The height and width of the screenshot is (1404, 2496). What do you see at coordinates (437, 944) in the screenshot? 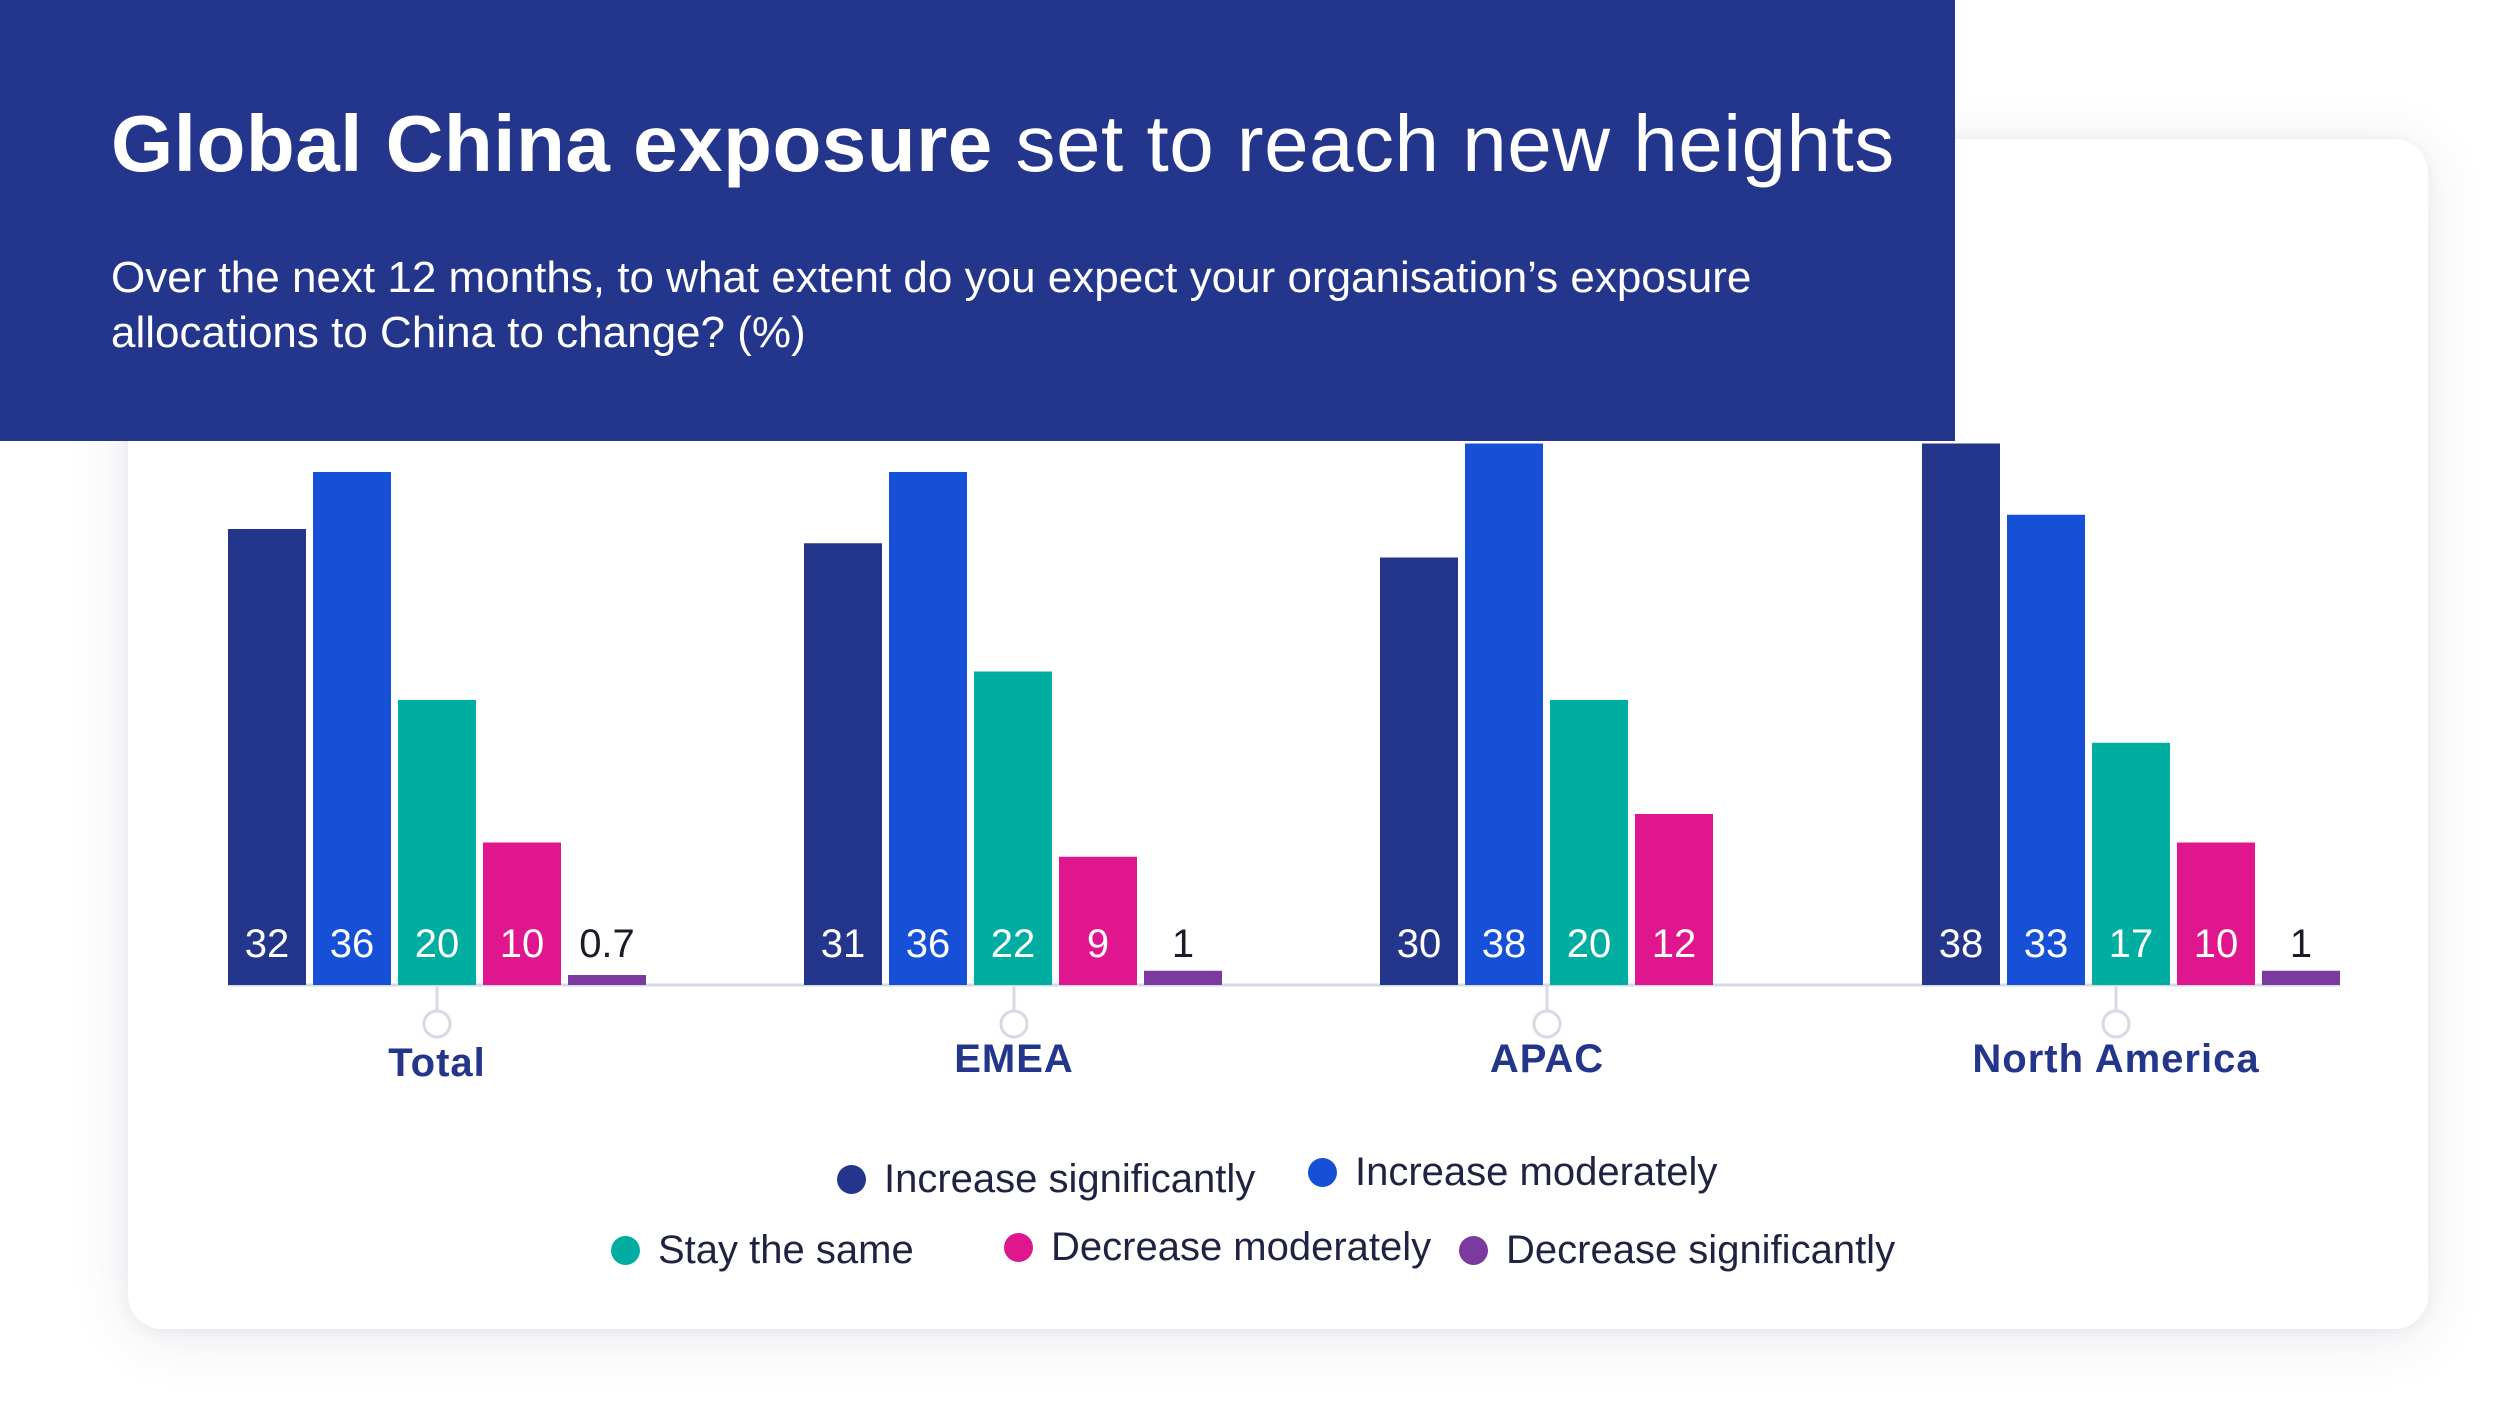
I see `data-label-total-stay-the-same: 20` at bounding box center [437, 944].